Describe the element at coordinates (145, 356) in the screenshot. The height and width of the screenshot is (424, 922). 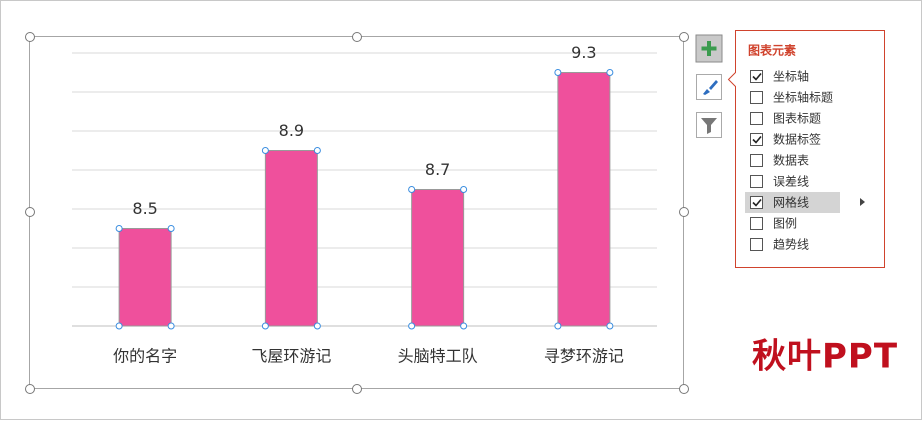
I see `x-tick-label: 你的名字` at that location.